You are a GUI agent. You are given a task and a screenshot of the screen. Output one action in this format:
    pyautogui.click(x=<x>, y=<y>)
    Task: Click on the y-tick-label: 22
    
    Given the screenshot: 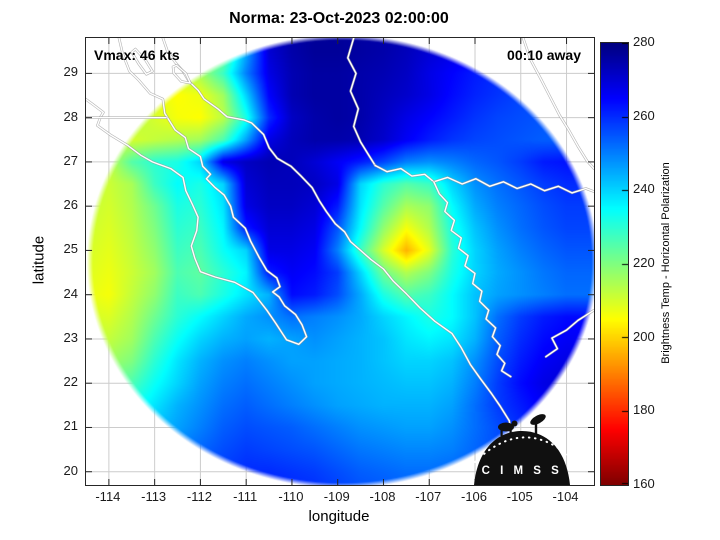 What is the action you would take?
    pyautogui.click(x=70, y=382)
    